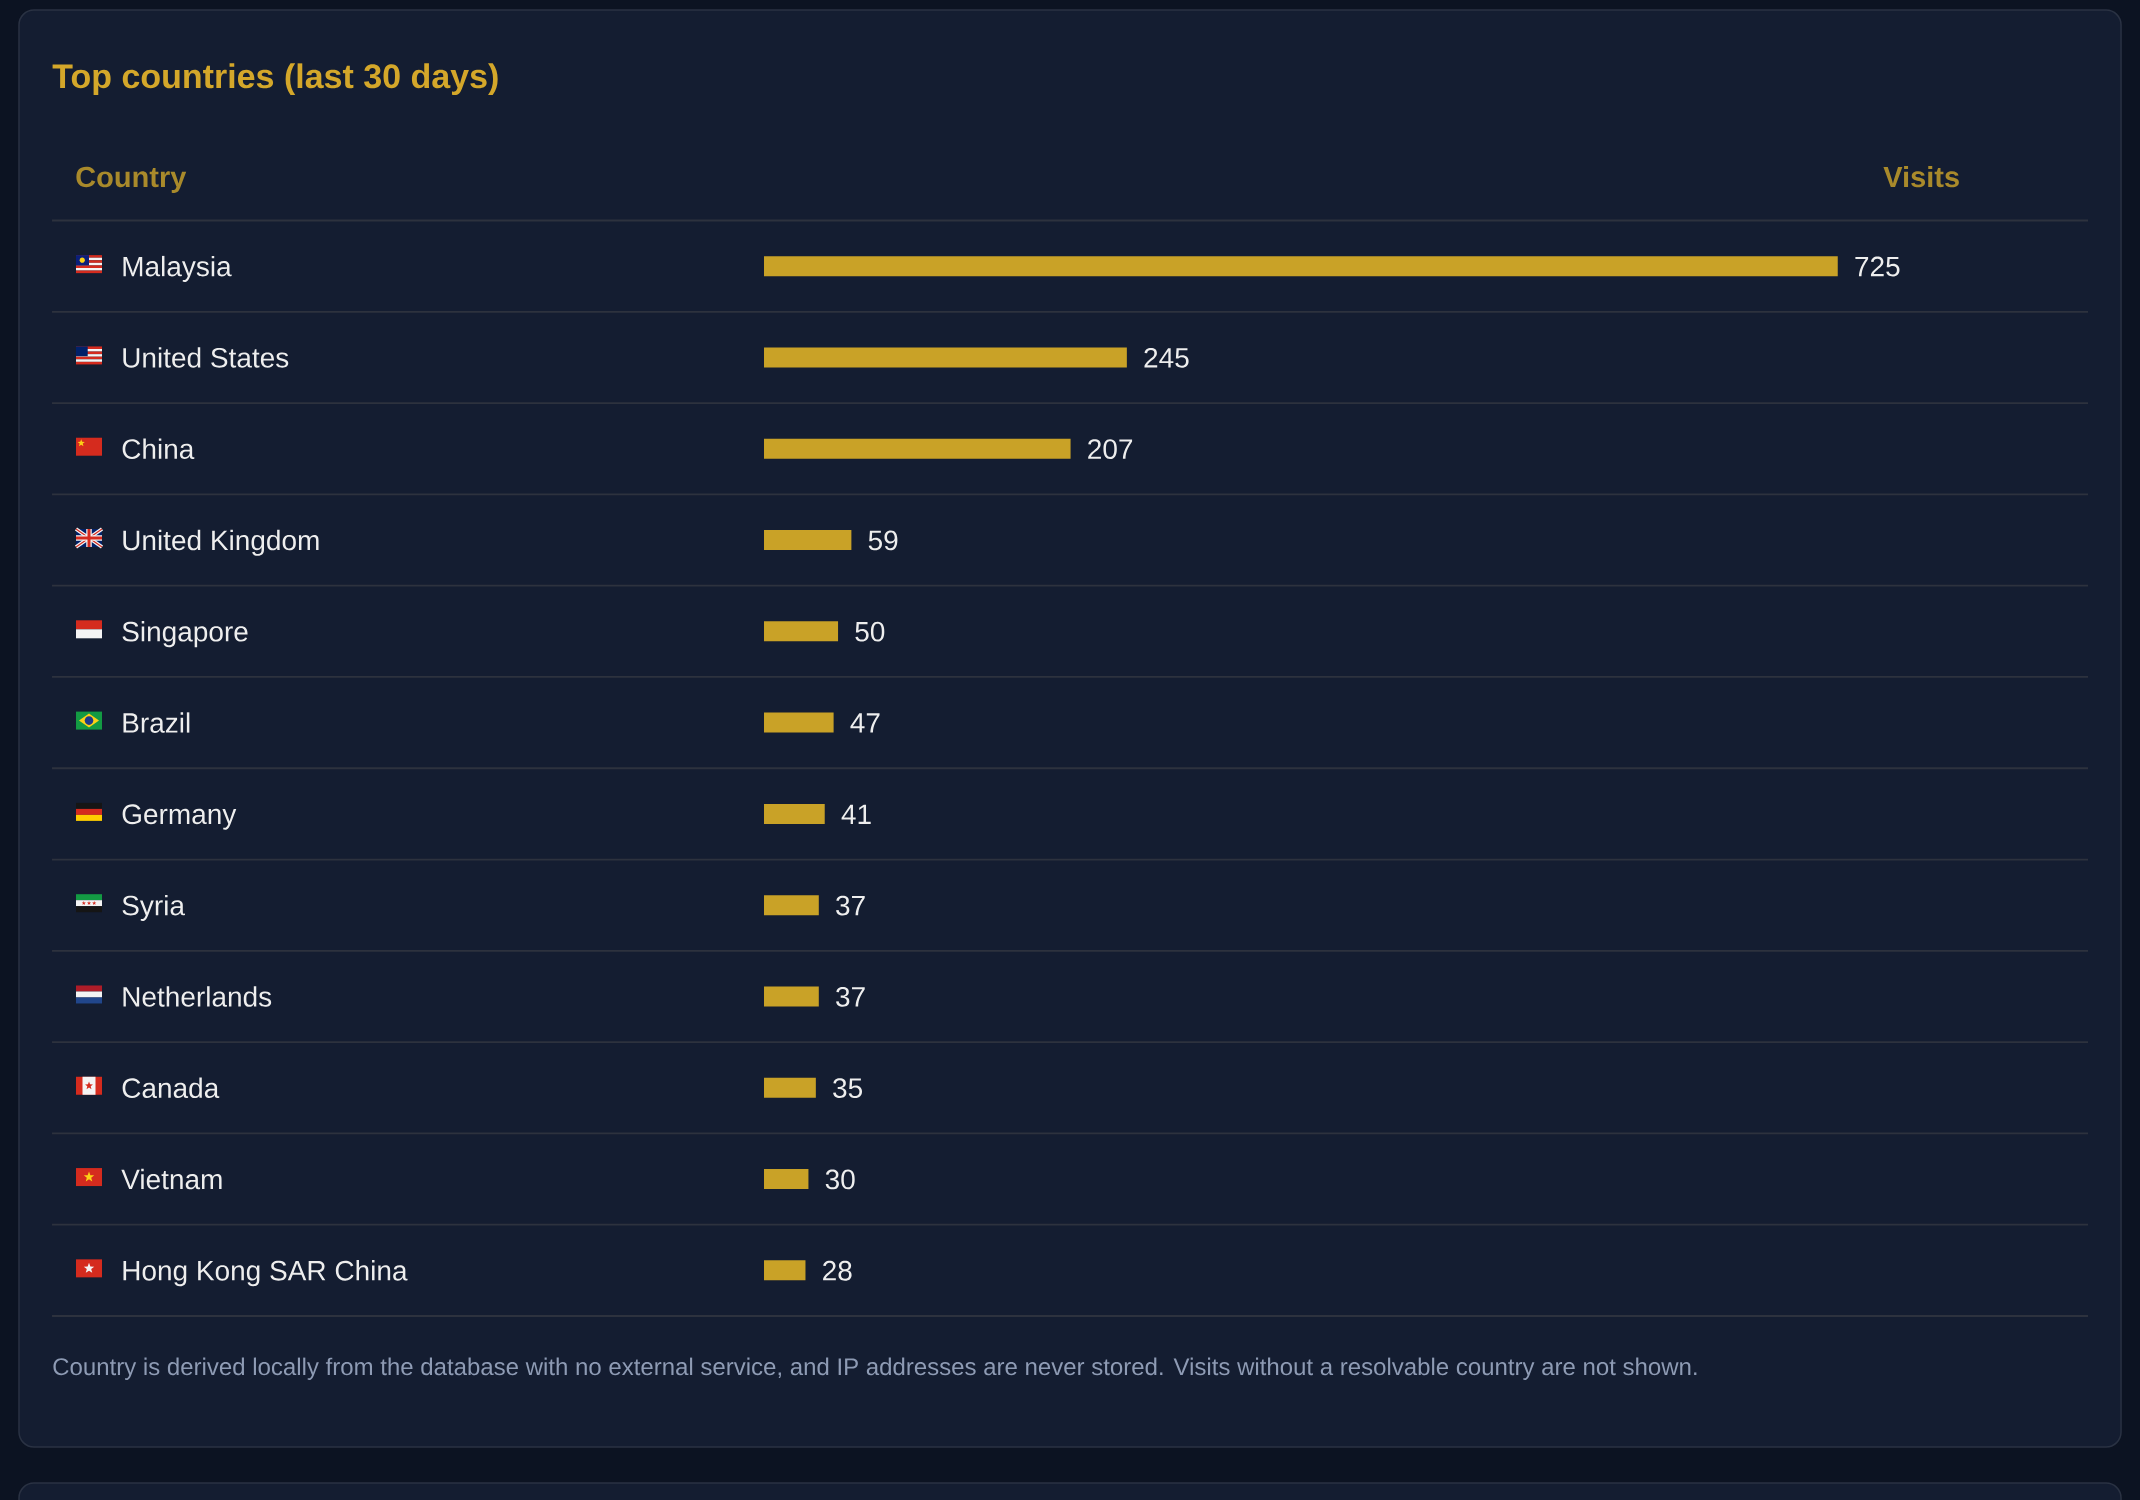 This screenshot has height=1500, width=2140. What do you see at coordinates (1921, 176) in the screenshot?
I see `x-axis-title: Visits` at bounding box center [1921, 176].